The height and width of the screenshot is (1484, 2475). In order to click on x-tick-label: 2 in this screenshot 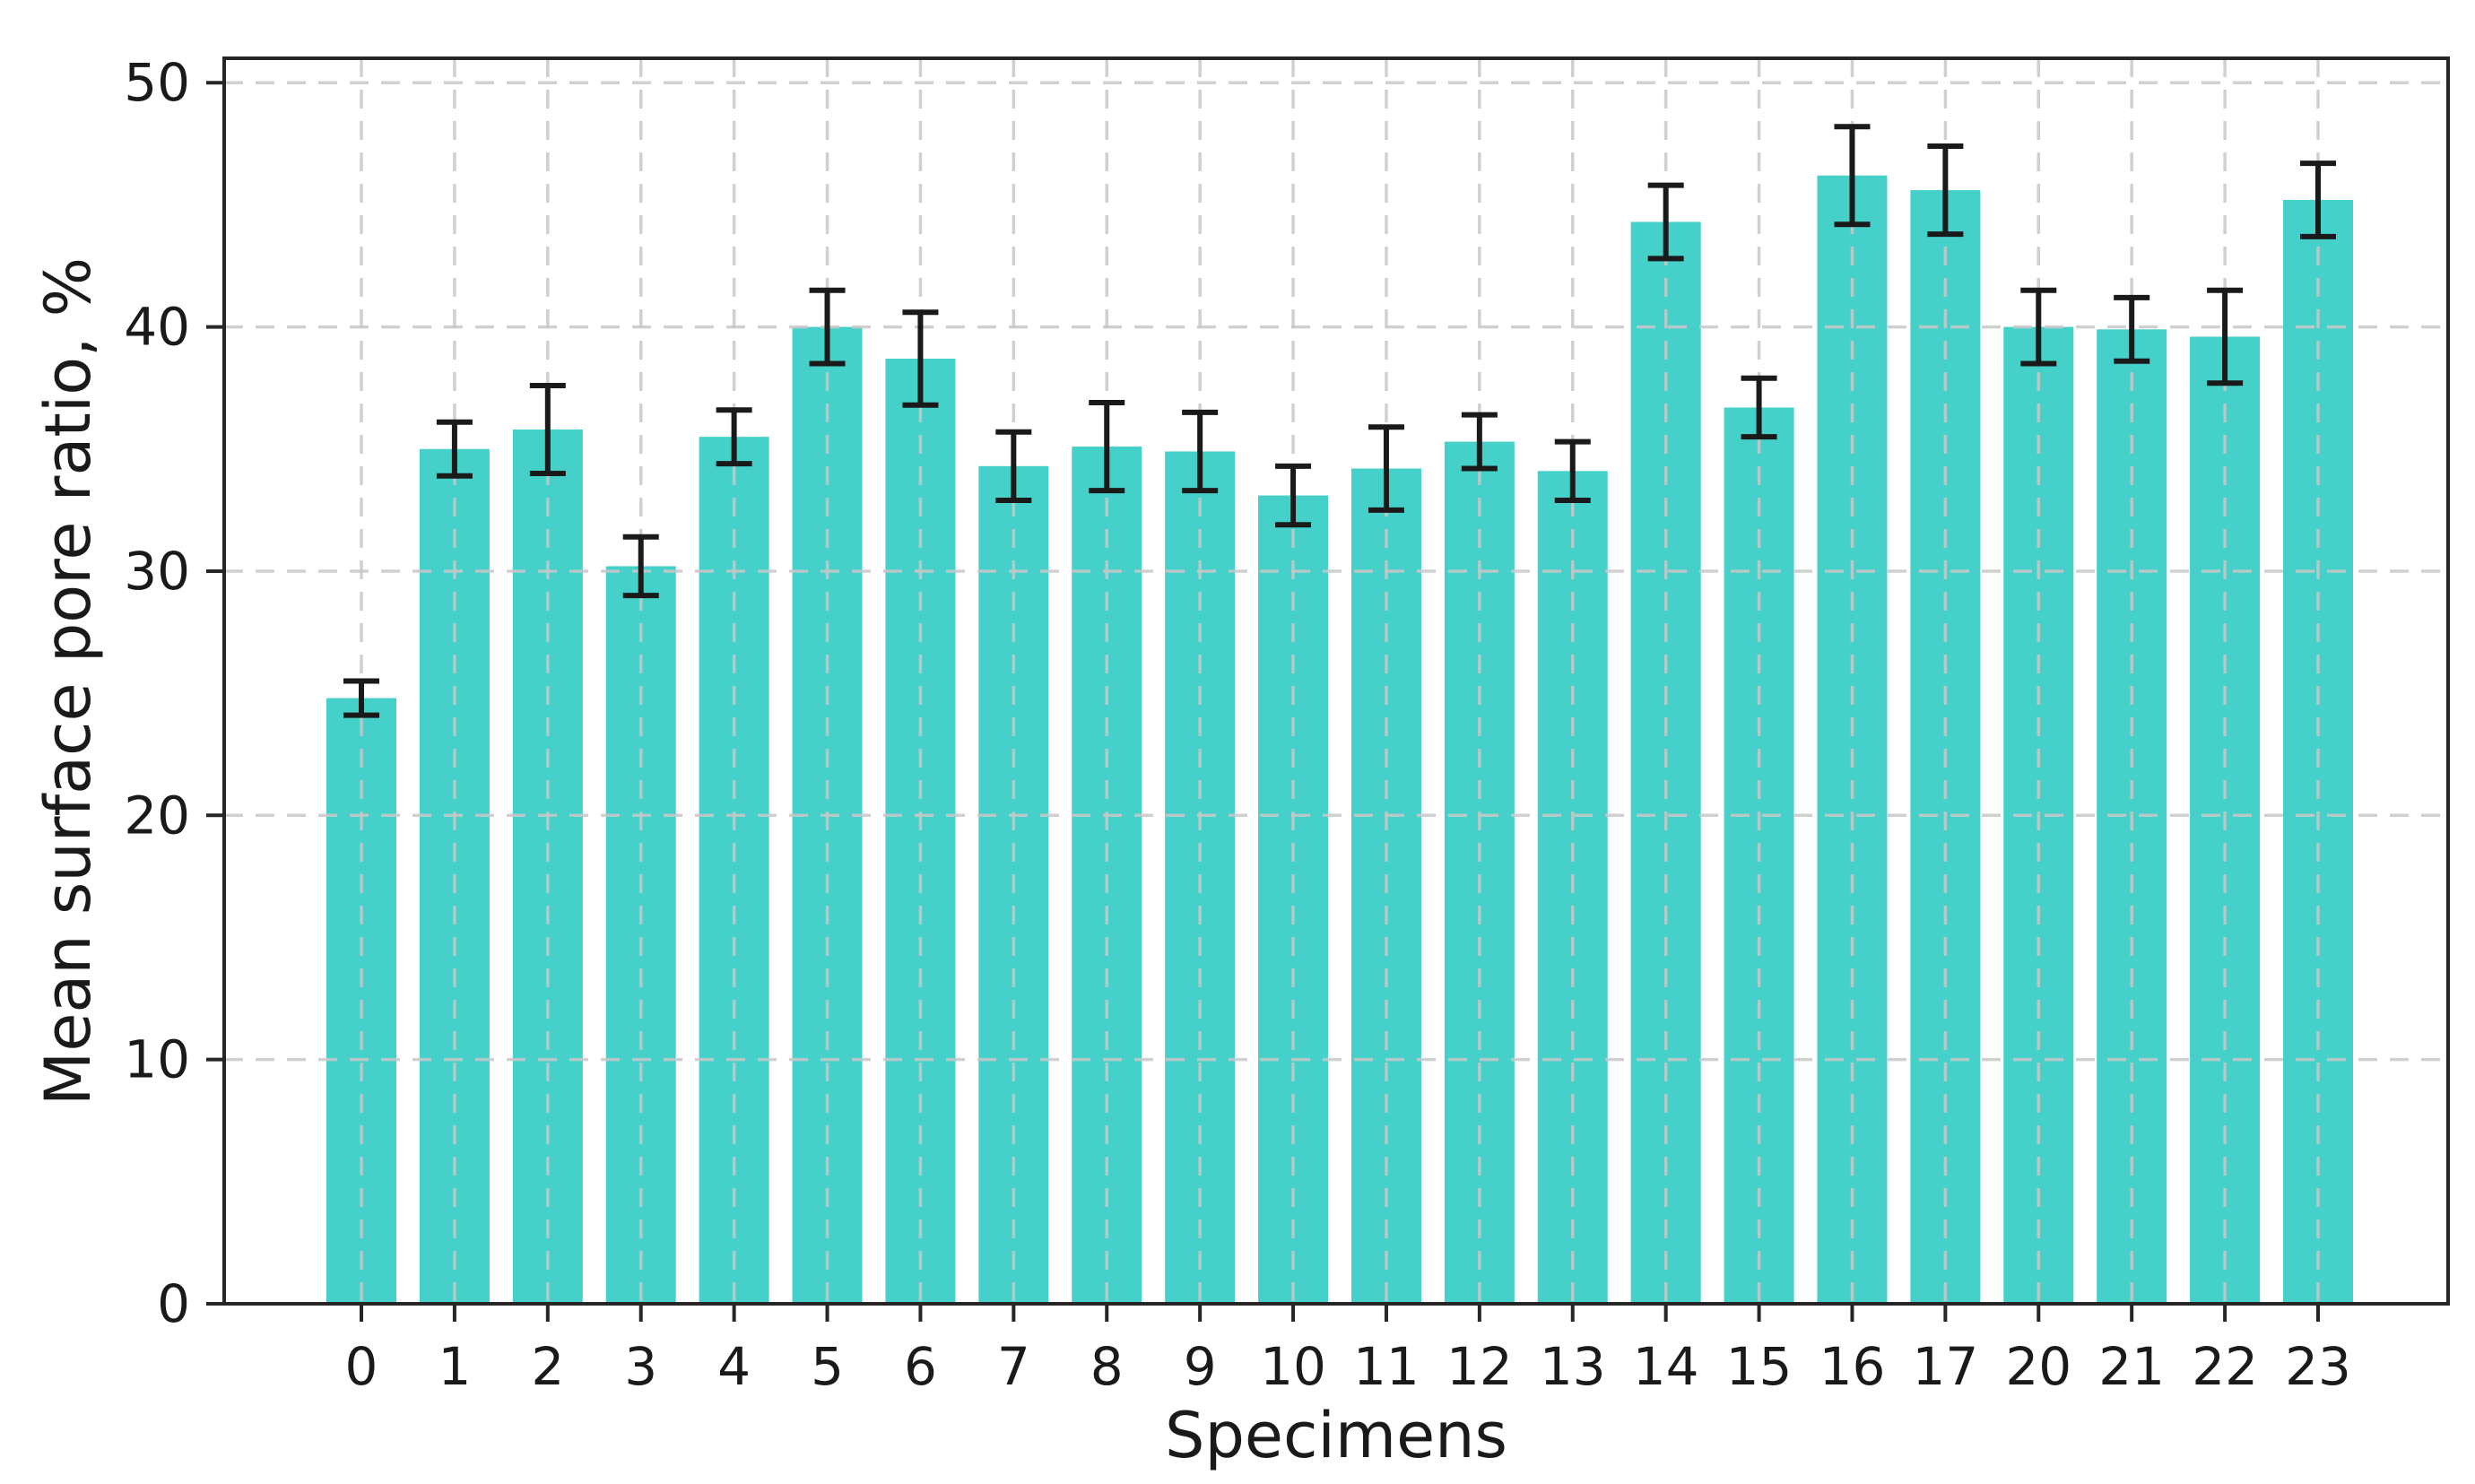, I will do `click(547, 1367)`.